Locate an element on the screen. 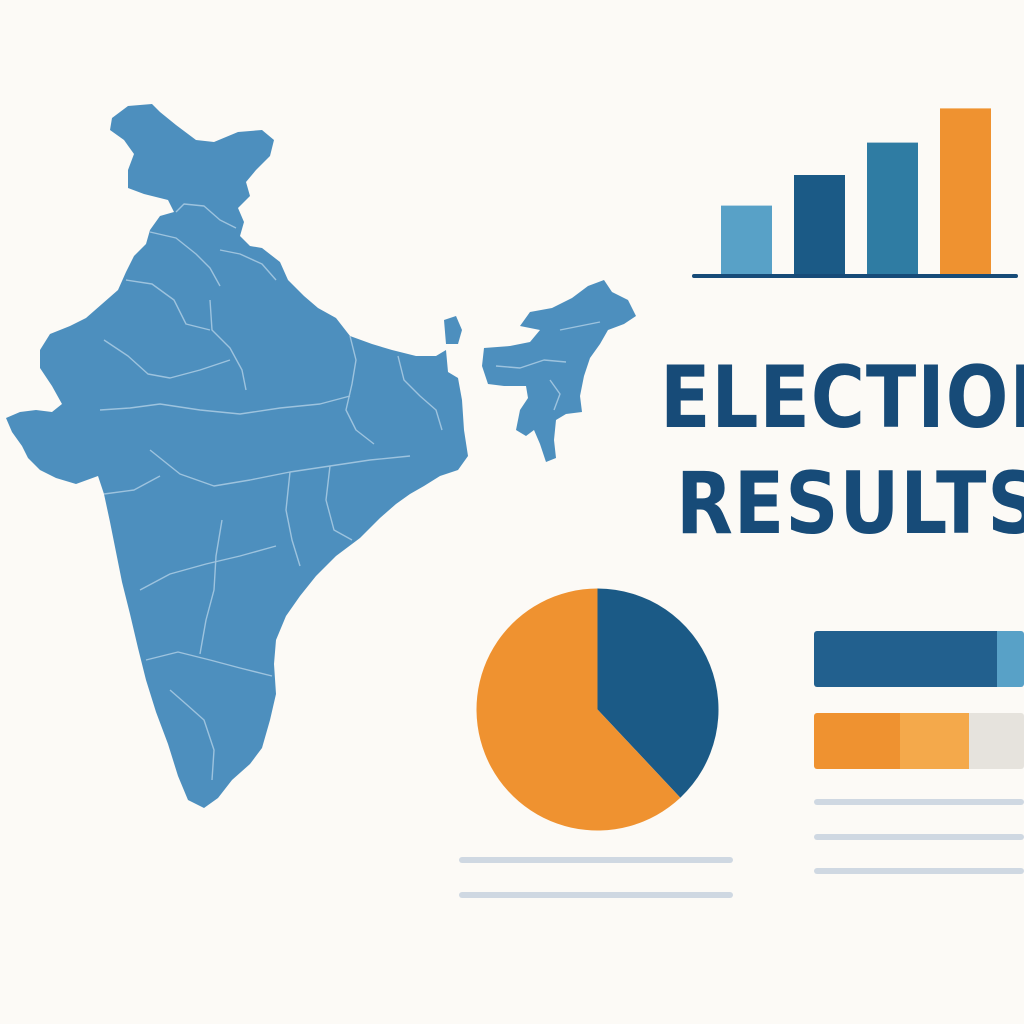  column-chart-svg is located at coordinates (855, 193).